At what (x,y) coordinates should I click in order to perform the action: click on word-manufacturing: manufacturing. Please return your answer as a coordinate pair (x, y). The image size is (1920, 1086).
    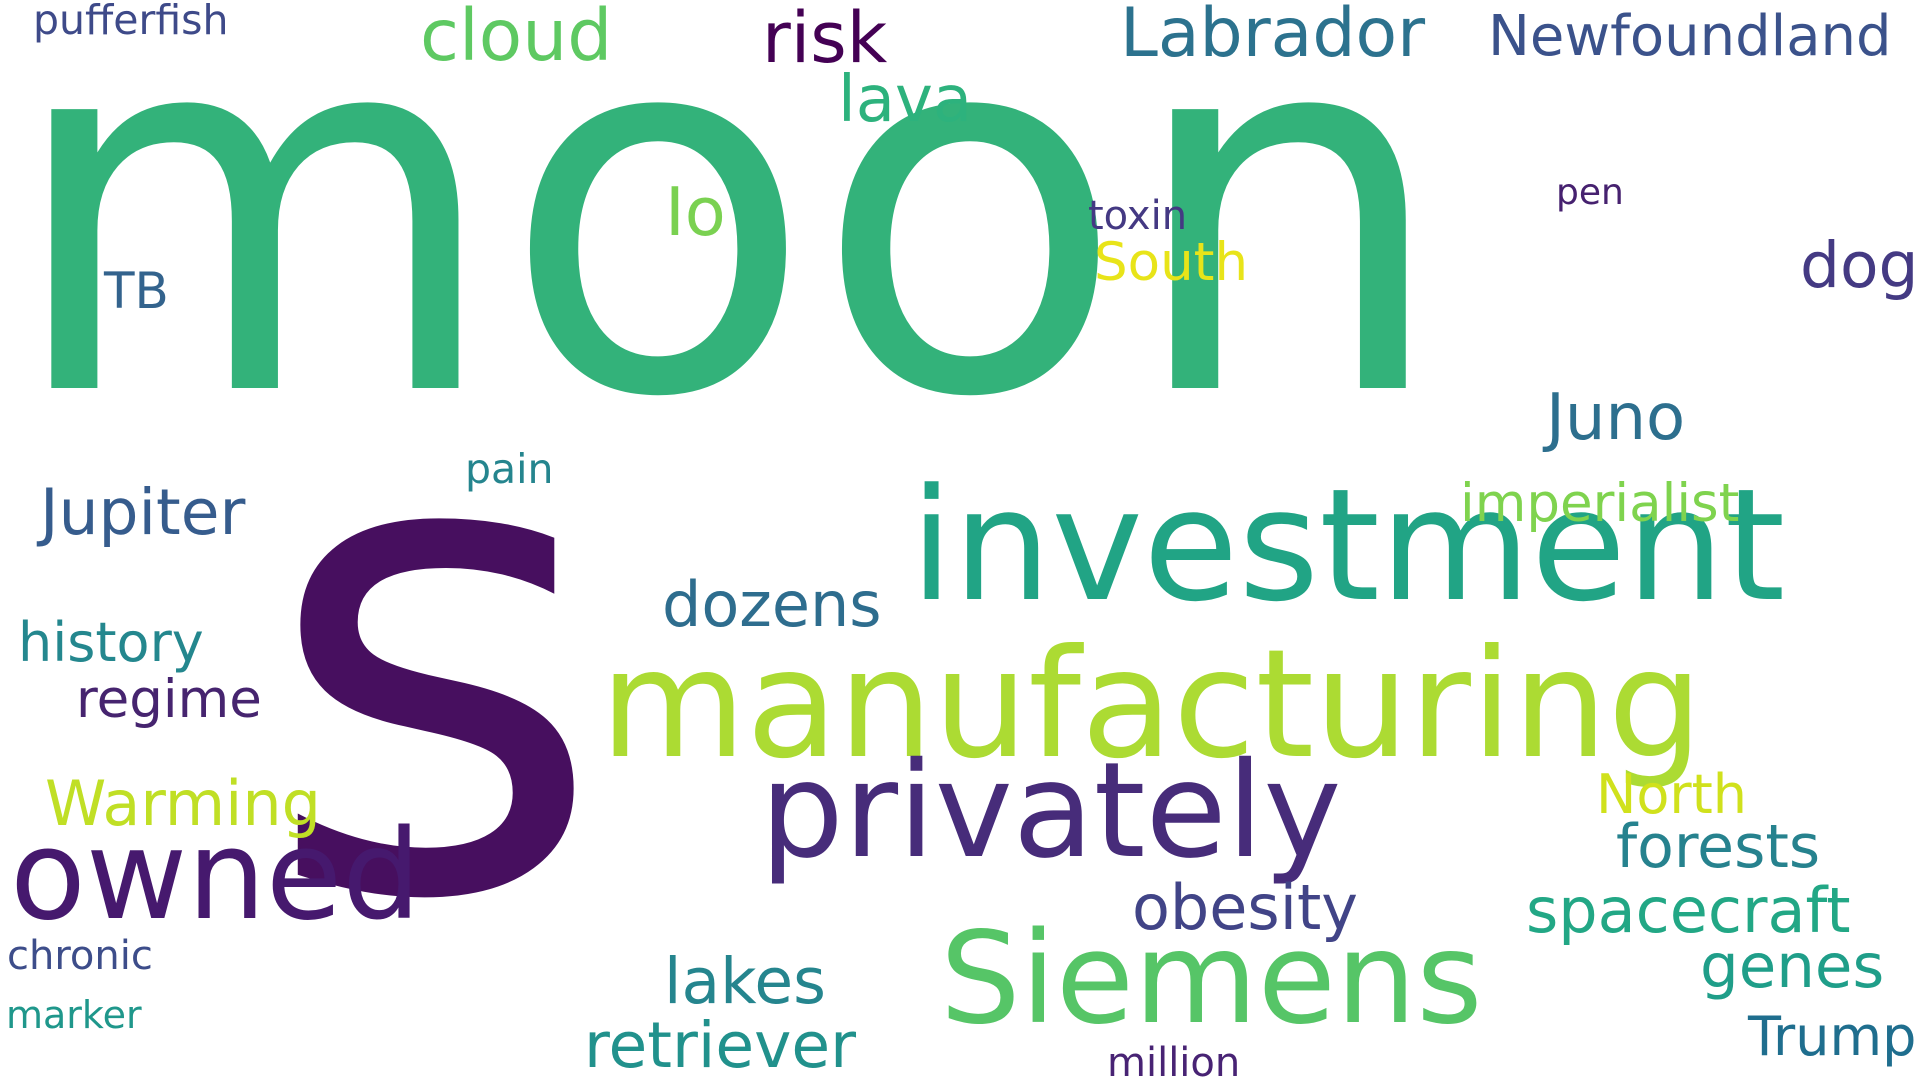
    Looking at the image, I should click on (1151, 705).